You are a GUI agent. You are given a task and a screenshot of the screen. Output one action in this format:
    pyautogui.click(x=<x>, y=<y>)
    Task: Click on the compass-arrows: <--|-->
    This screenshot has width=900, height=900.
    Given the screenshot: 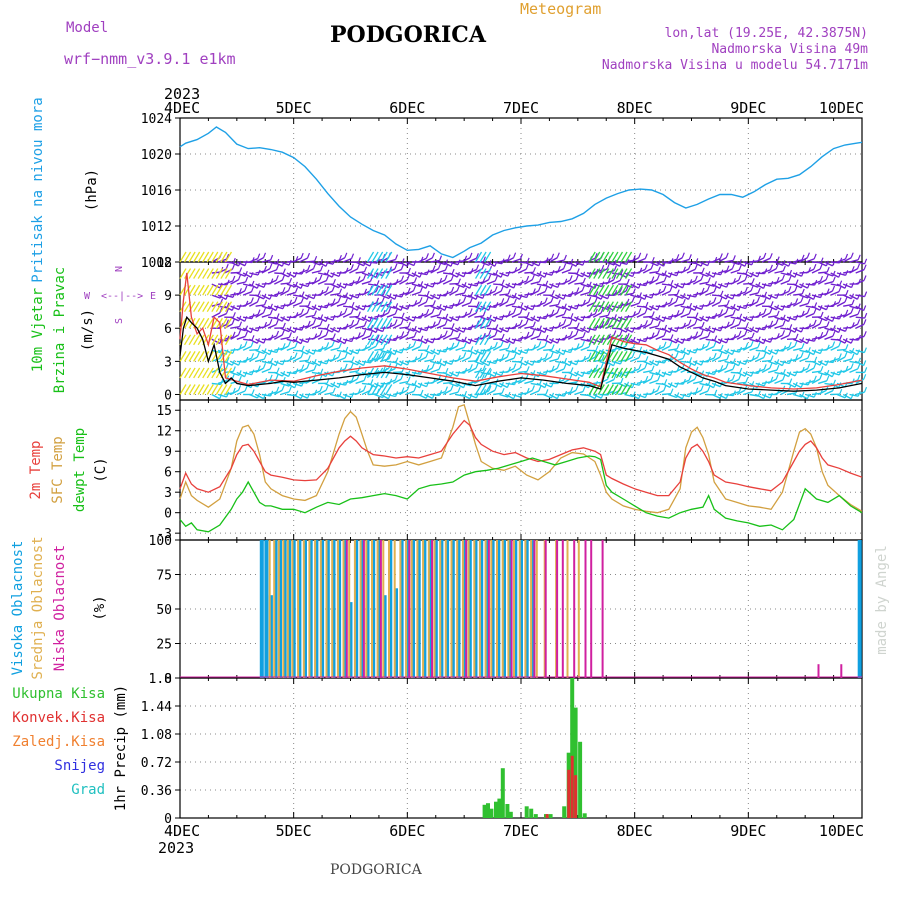 What is the action you would take?
    pyautogui.click(x=122, y=296)
    